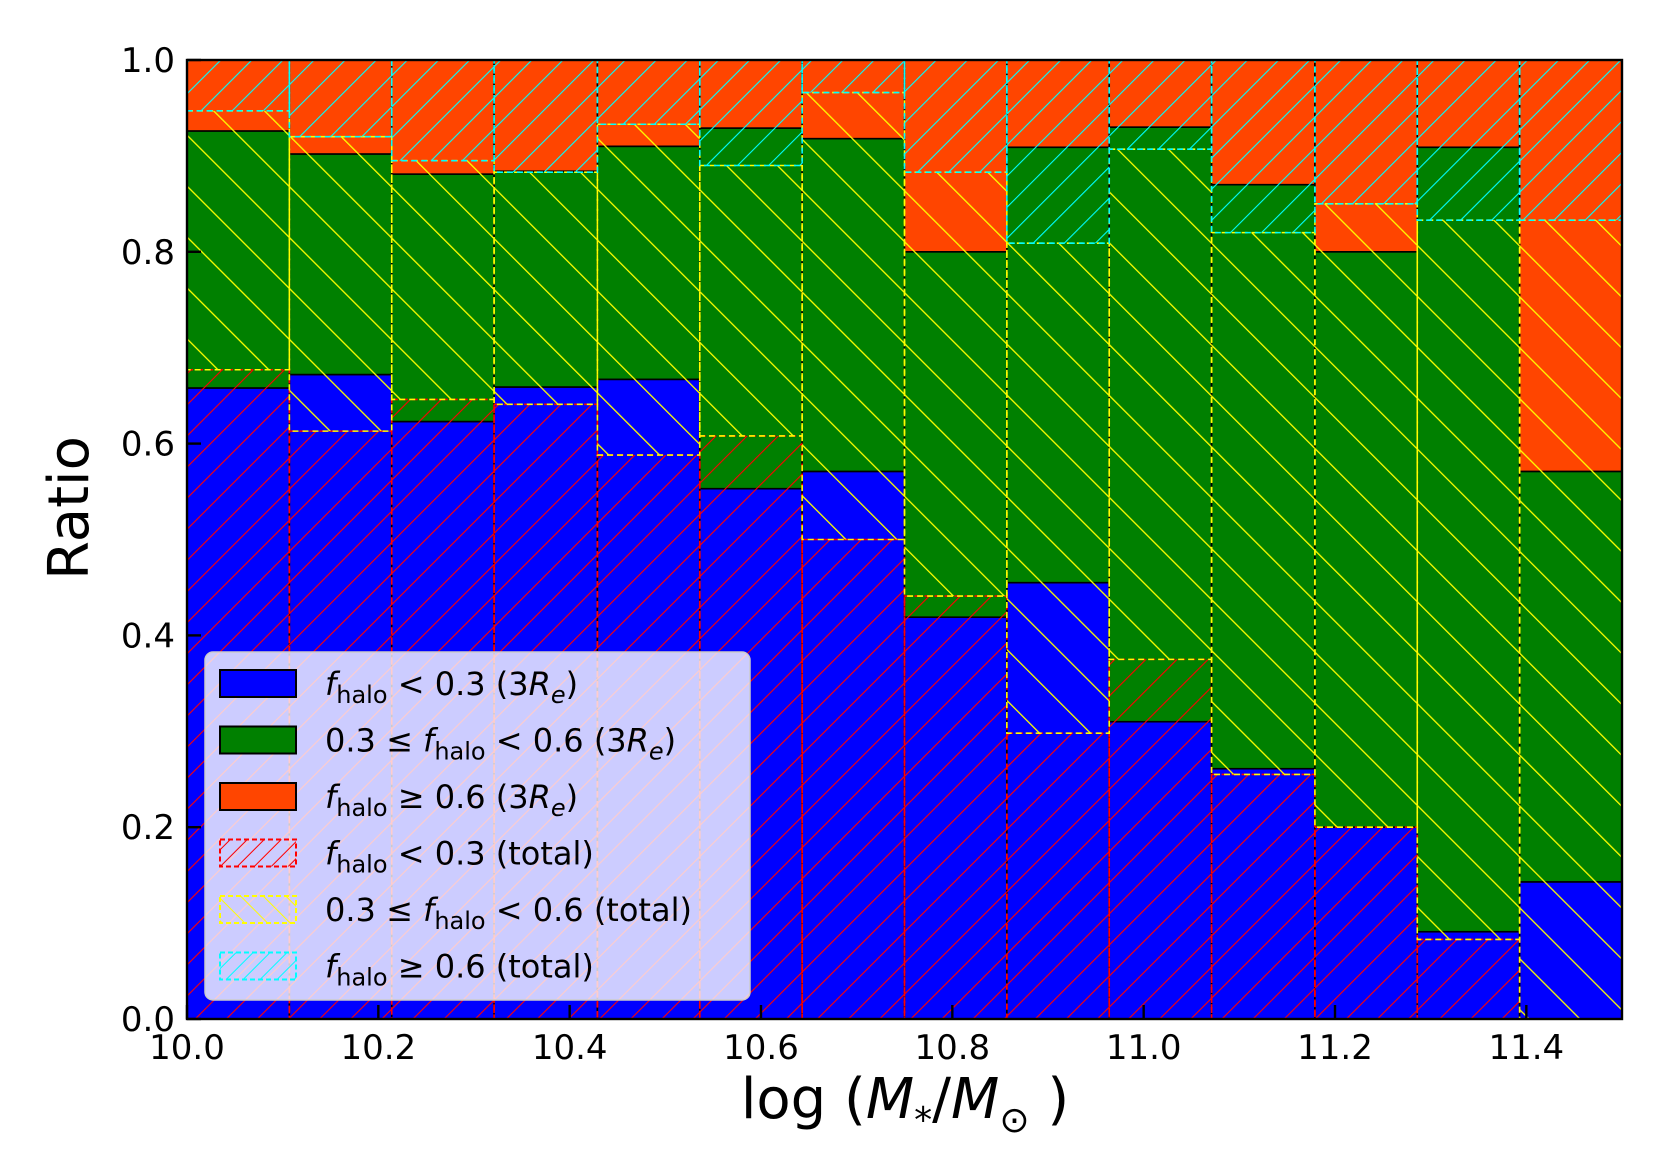  Describe the element at coordinates (238, 85) in the screenshot. I see `bar-total-s2-bin0` at that location.